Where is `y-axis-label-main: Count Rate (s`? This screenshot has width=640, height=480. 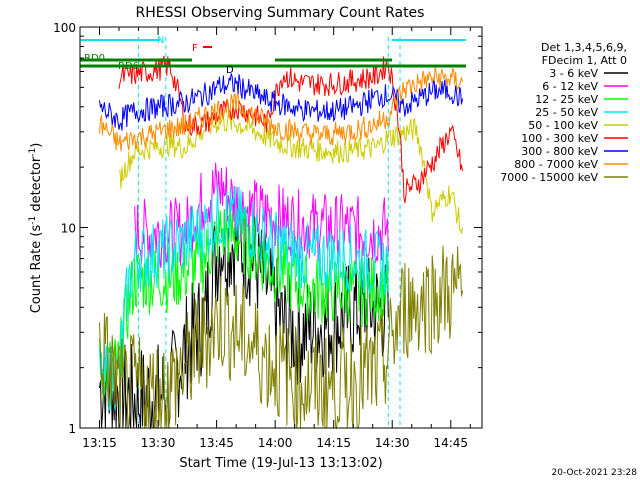 y-axis-label-main: Count Rate (s is located at coordinates (36, 269).